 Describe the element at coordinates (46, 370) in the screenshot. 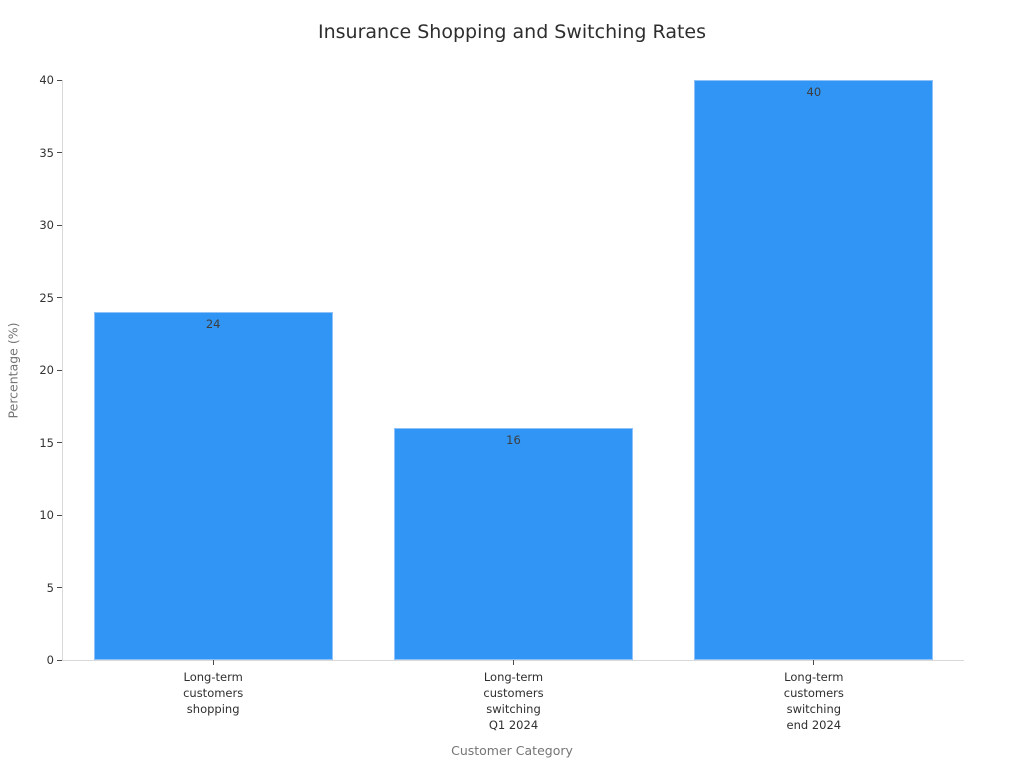

I see `y-tick-label: 20` at that location.